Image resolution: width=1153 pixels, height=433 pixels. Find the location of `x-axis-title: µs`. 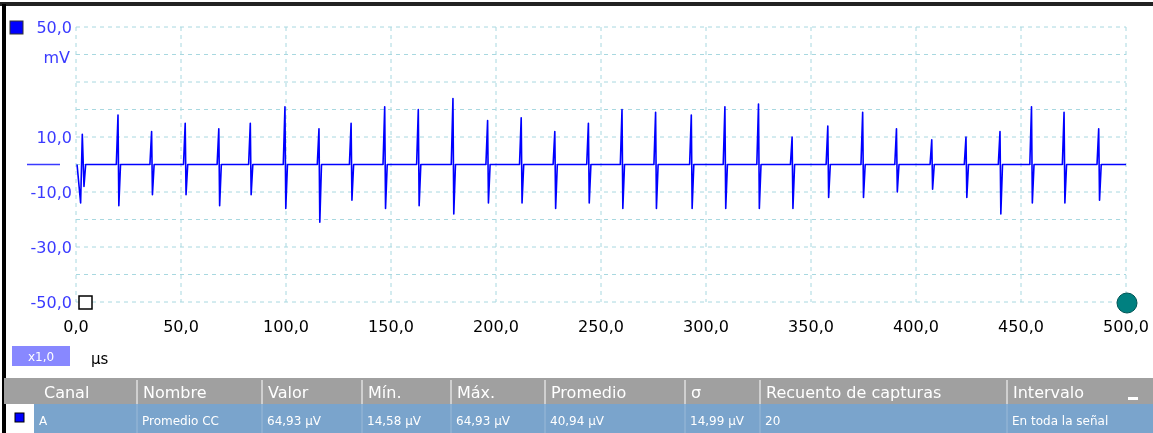

x-axis-title: µs is located at coordinates (100, 359).